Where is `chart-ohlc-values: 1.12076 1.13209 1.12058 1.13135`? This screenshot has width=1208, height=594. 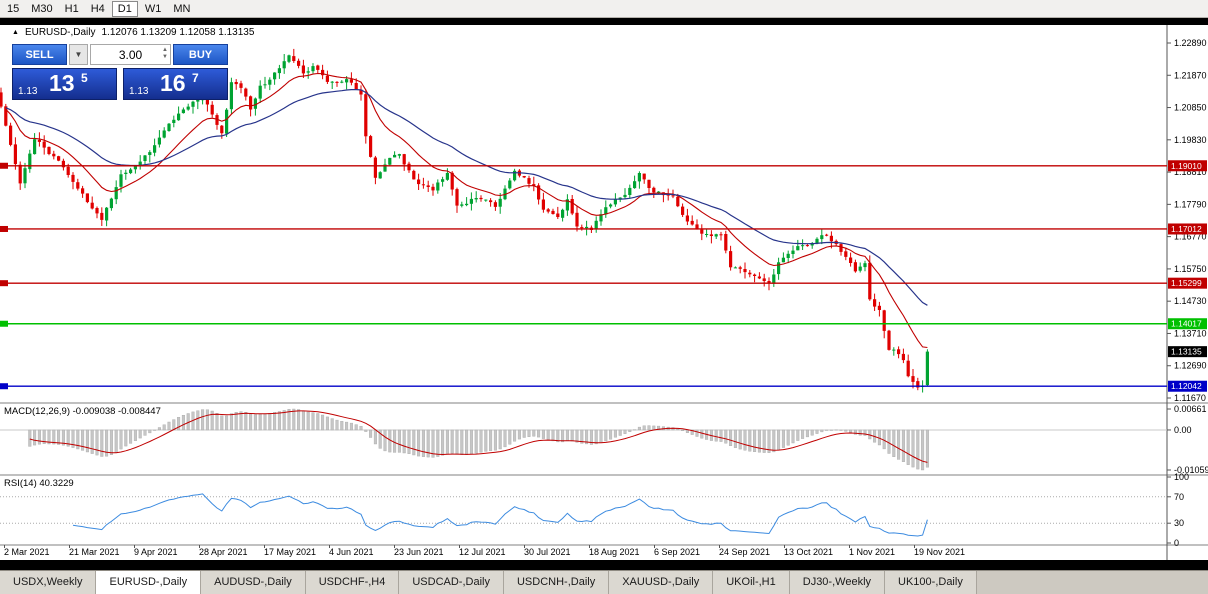 chart-ohlc-values: 1.12076 1.13209 1.12058 1.13135 is located at coordinates (178, 32).